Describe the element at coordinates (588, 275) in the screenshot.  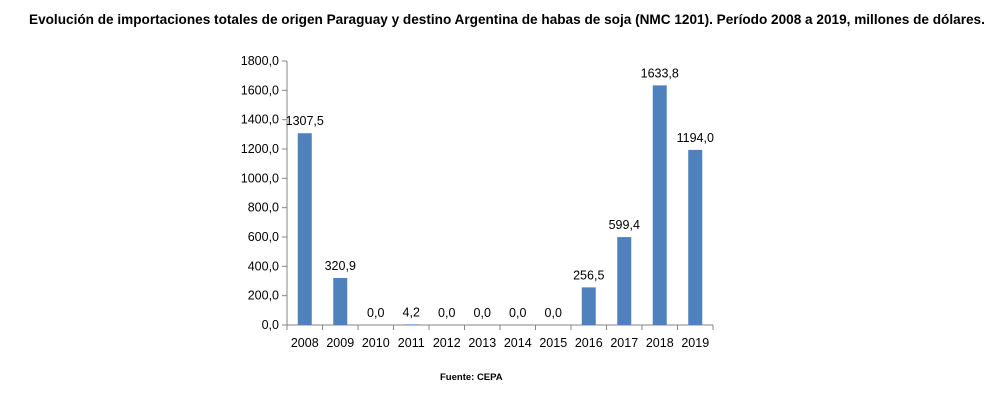
I see `data-label-2016: 256,5` at that location.